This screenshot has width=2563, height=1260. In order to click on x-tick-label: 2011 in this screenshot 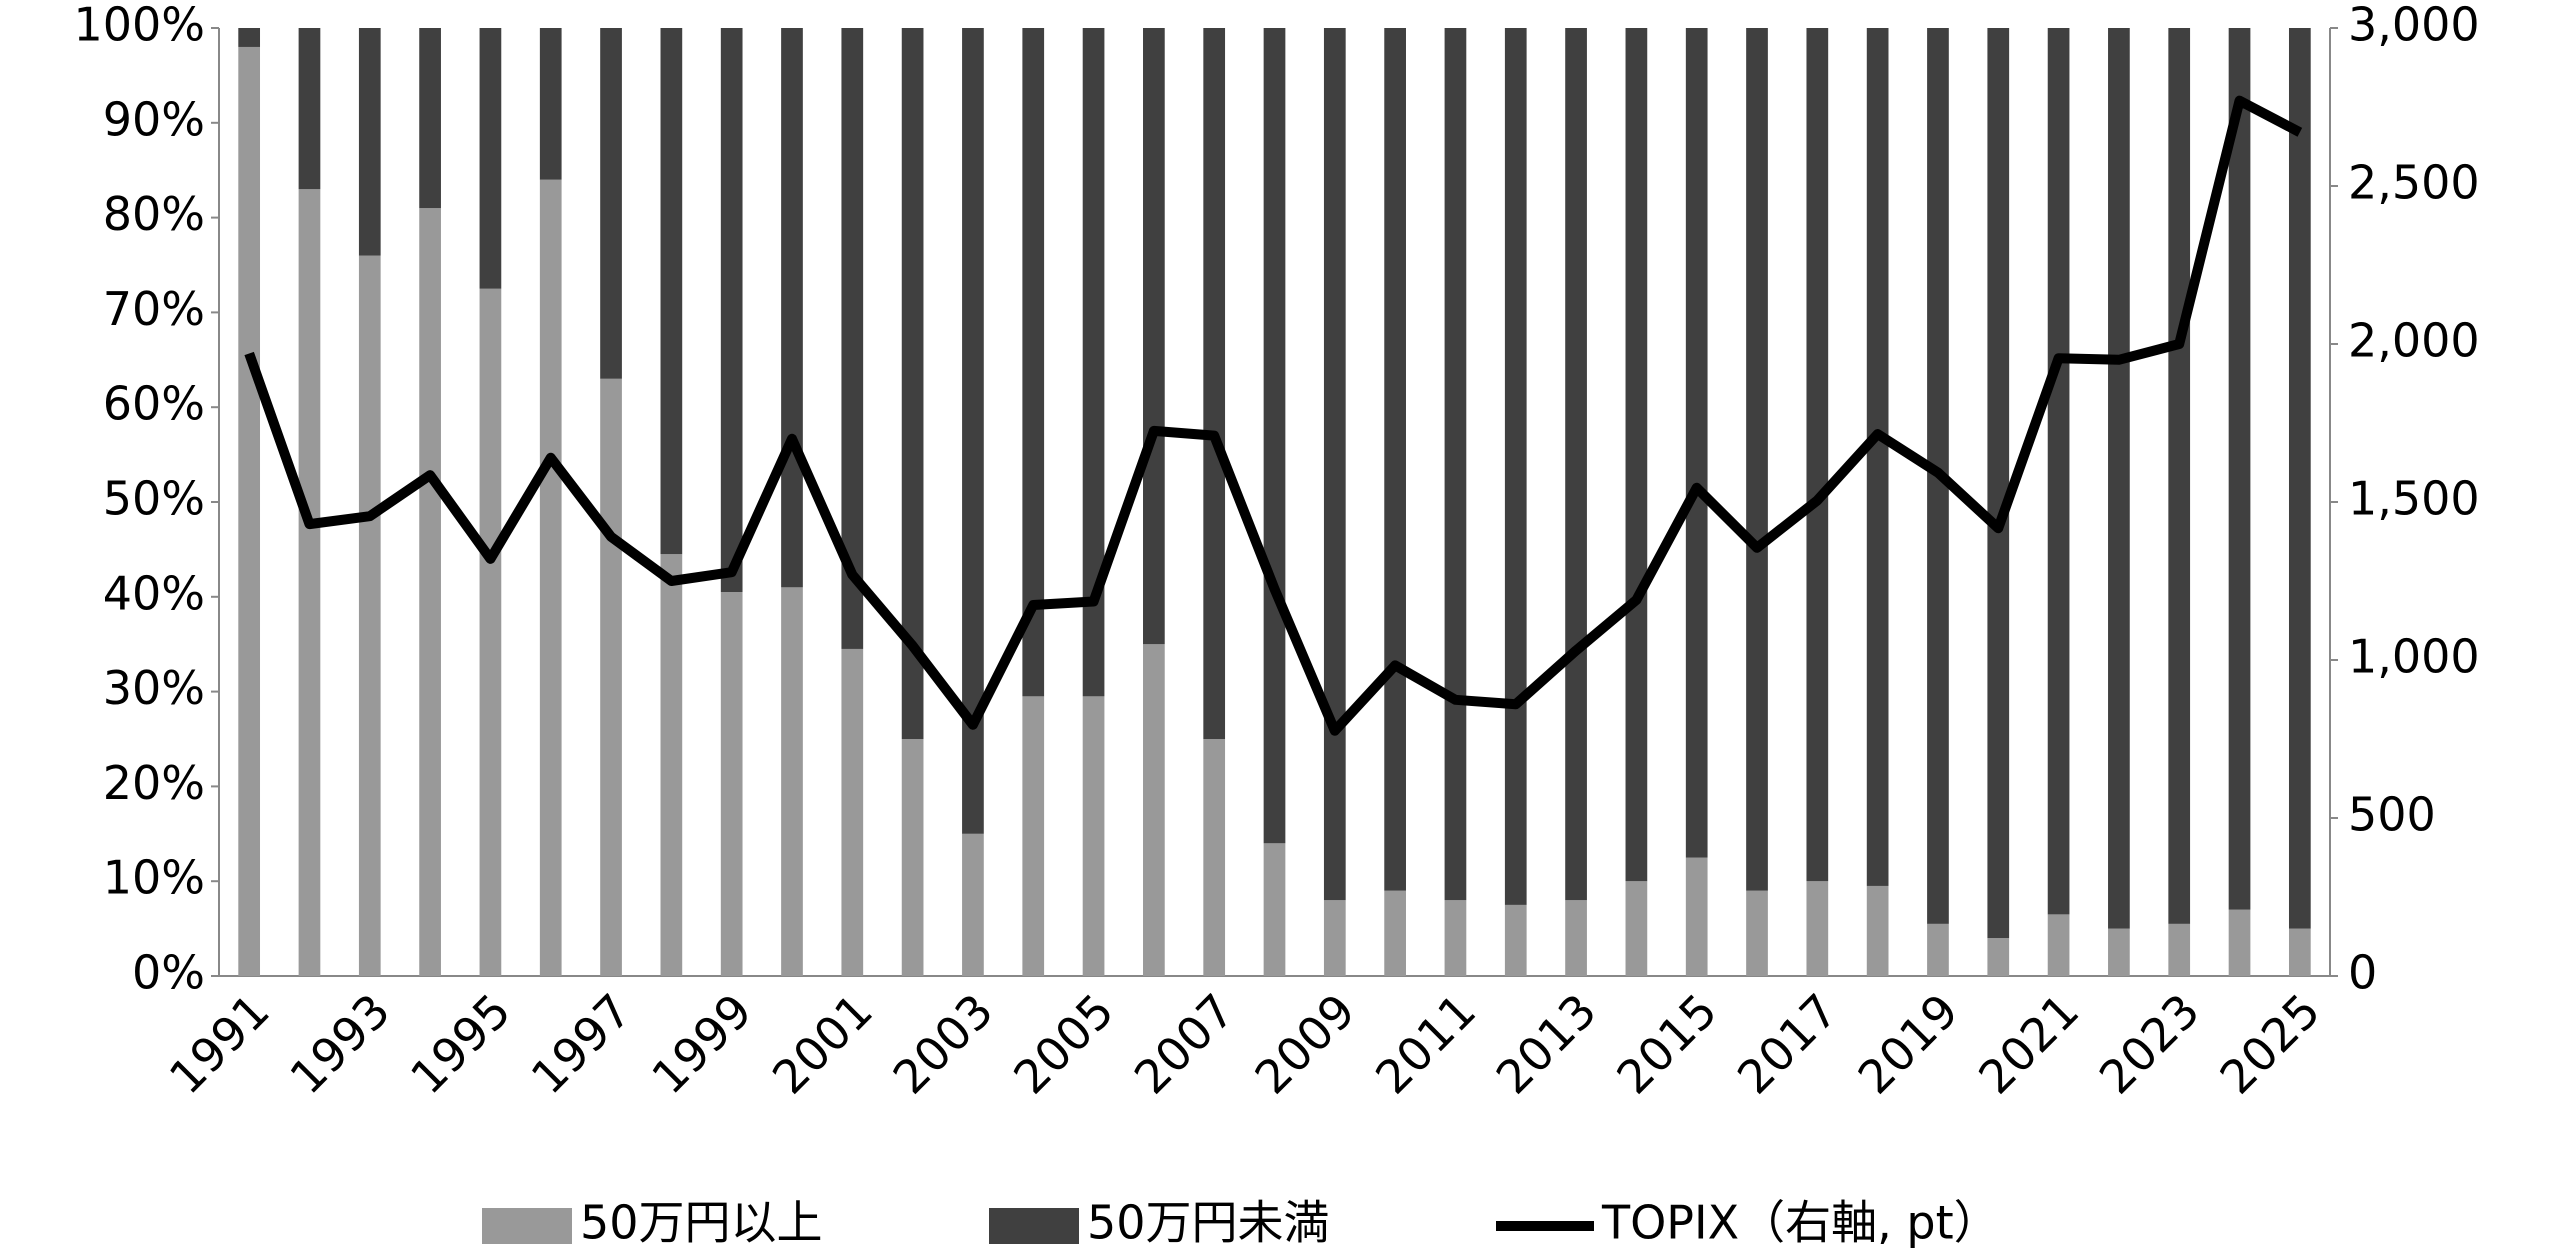, I will do `click(1425, 1043)`.